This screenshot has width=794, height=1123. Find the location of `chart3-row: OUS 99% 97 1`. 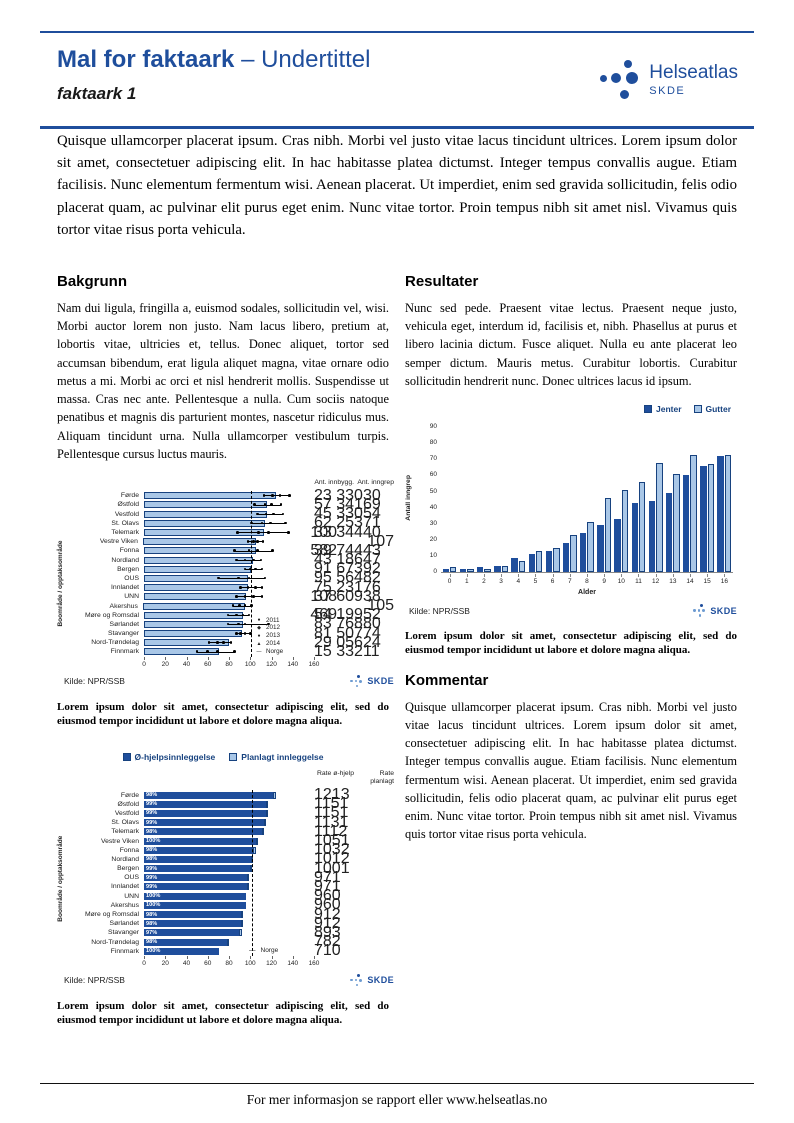

chart3-row: OUS 99% 97 1 is located at coordinates (229, 877).